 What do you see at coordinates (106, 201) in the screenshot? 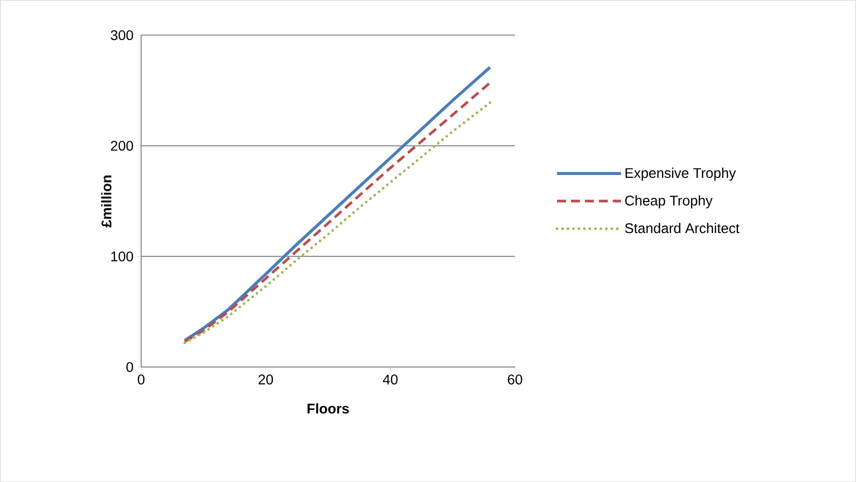
I see `y-axis-title: £million` at bounding box center [106, 201].